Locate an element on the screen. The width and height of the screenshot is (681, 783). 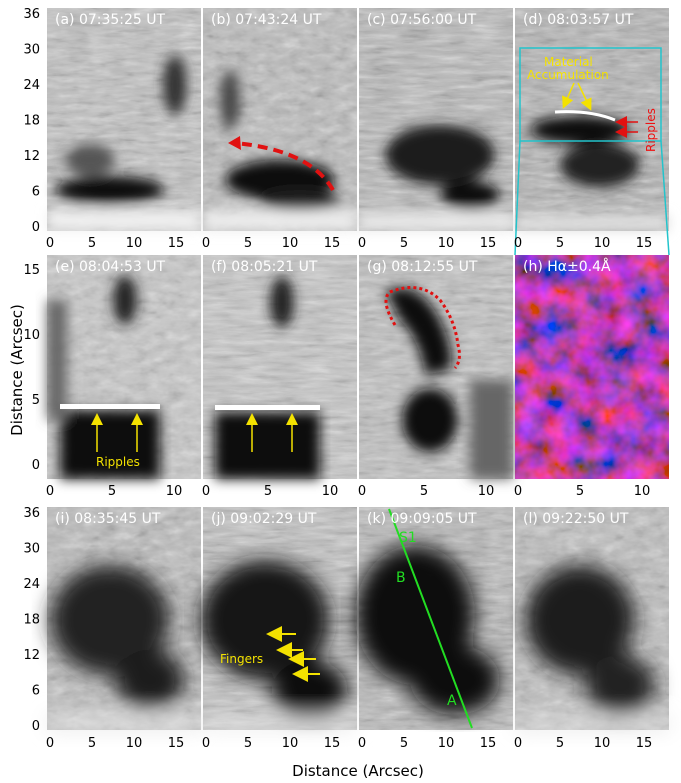
zoom-box is located at coordinates (590, 94).